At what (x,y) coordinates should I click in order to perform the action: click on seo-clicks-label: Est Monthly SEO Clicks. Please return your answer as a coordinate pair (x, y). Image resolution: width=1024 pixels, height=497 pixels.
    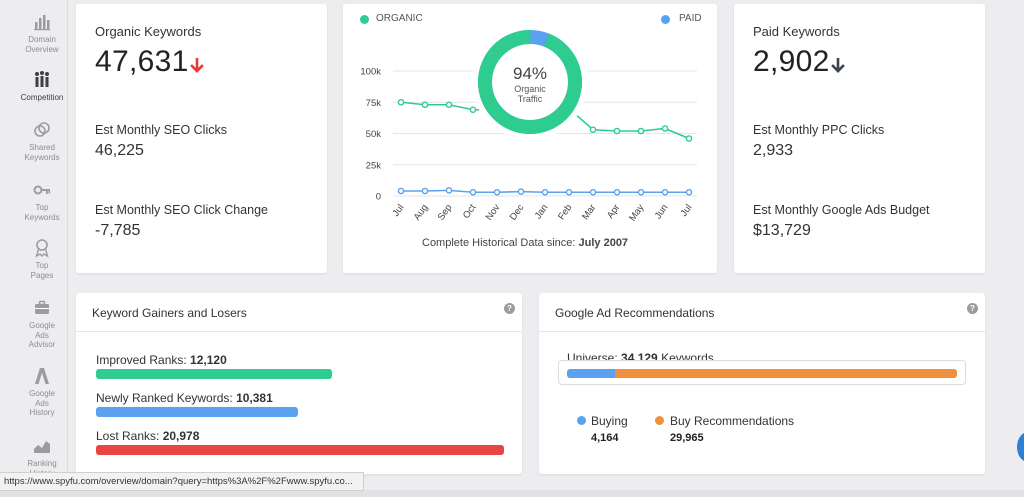
    Looking at the image, I should click on (161, 130).